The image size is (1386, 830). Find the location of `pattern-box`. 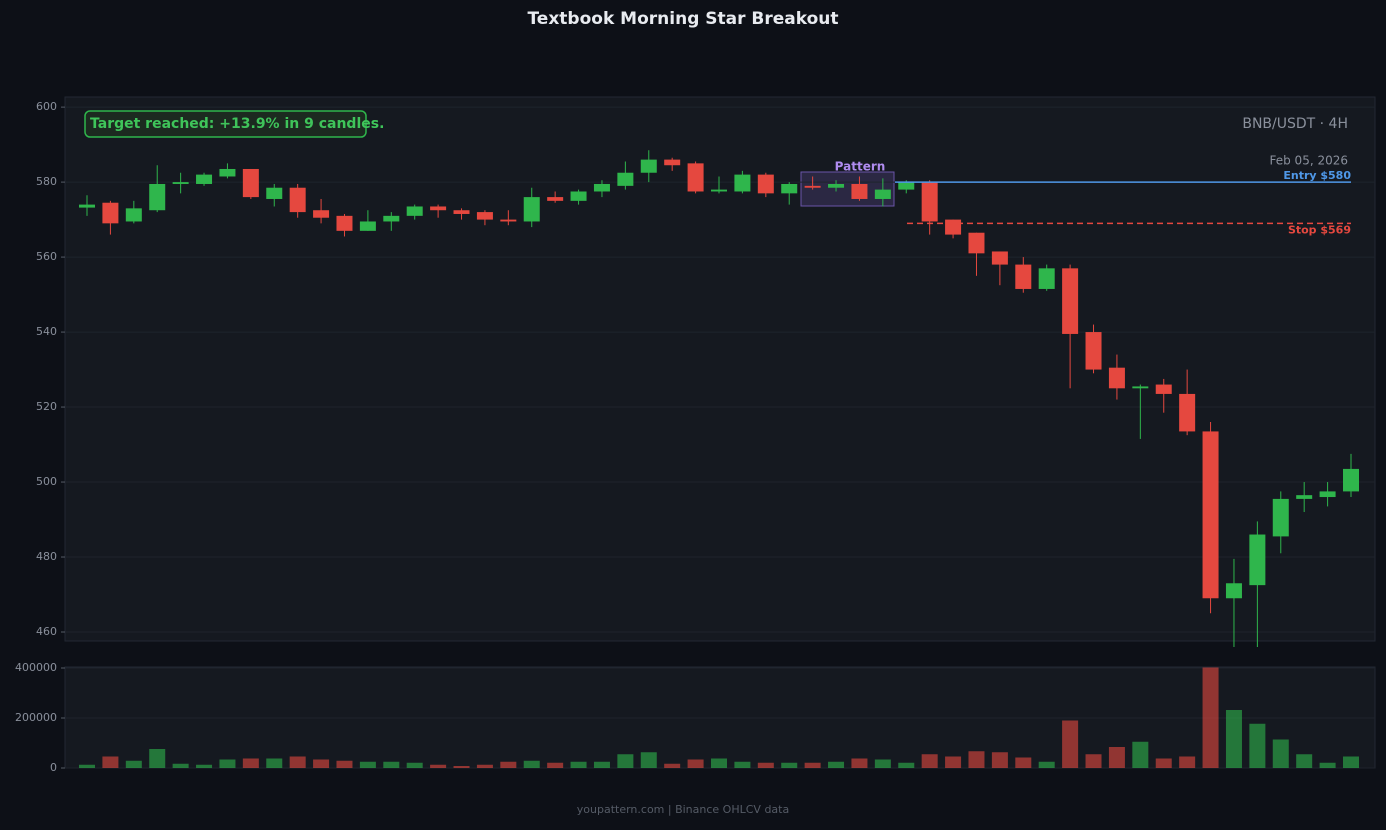

pattern-box is located at coordinates (847, 189).